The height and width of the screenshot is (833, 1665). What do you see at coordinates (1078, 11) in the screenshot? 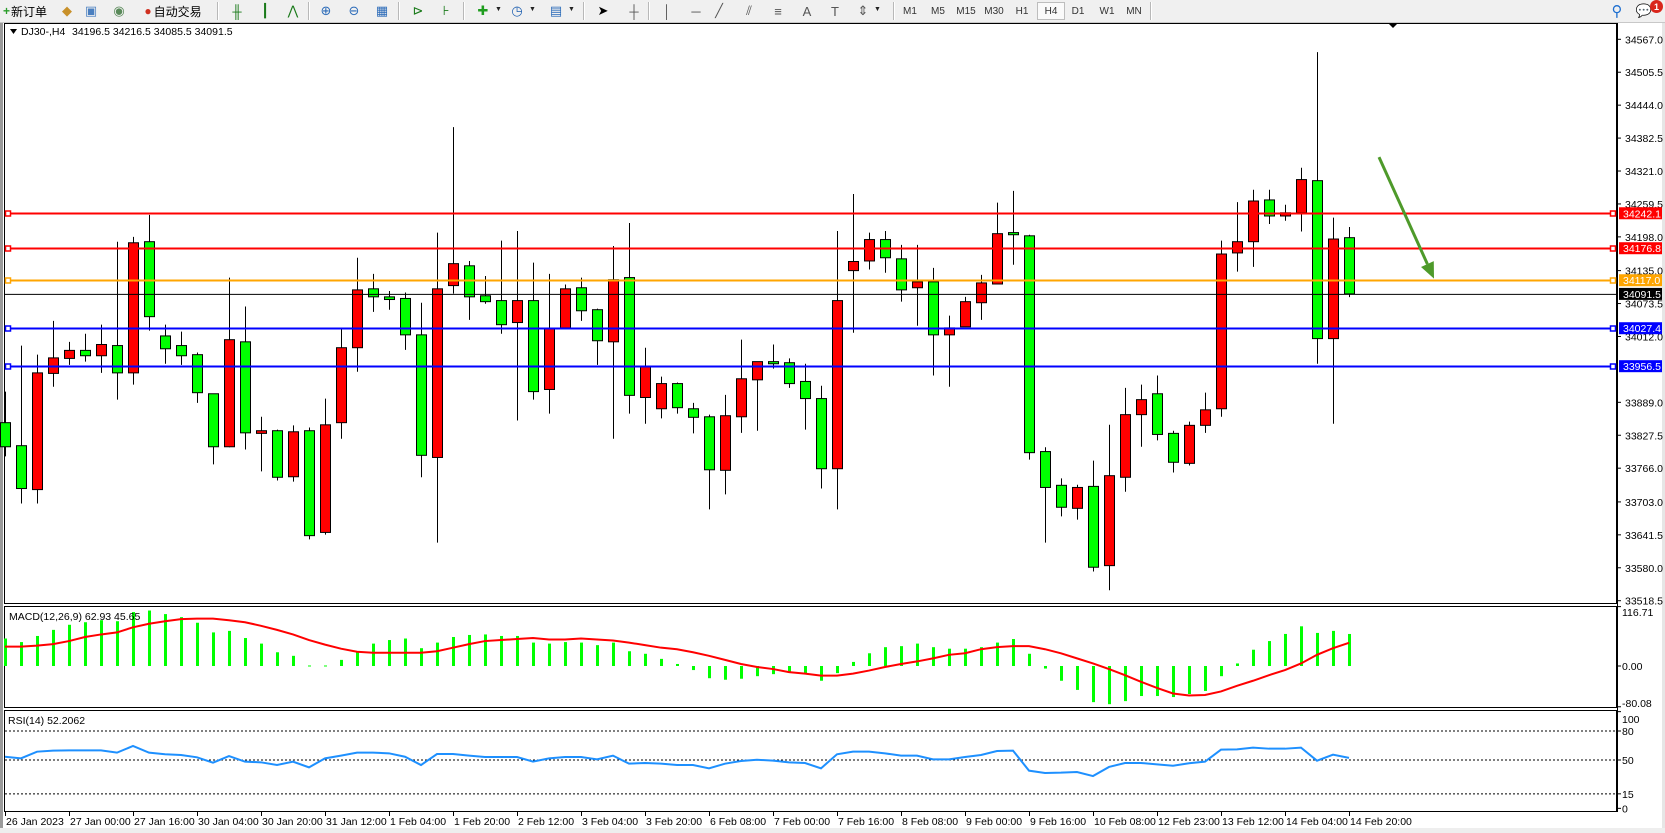
I see `timeframe-d1: D1` at bounding box center [1078, 11].